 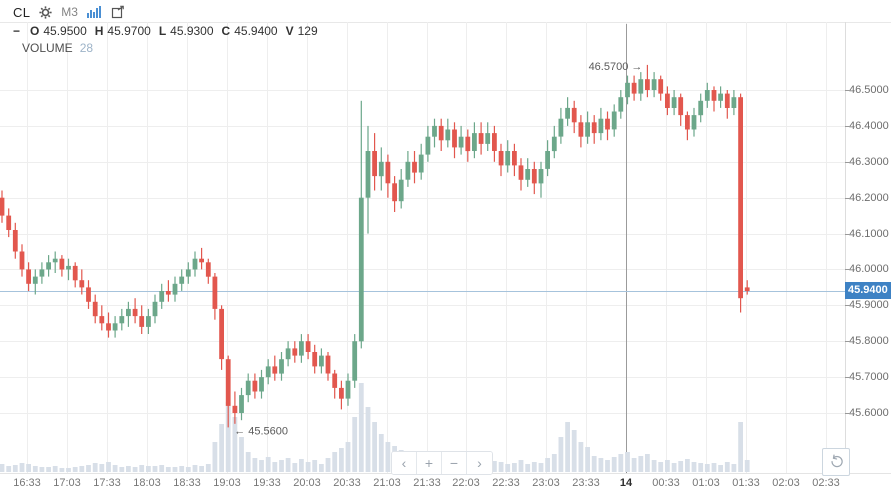 I want to click on time-tick-label: 00:33, so click(x=666, y=483).